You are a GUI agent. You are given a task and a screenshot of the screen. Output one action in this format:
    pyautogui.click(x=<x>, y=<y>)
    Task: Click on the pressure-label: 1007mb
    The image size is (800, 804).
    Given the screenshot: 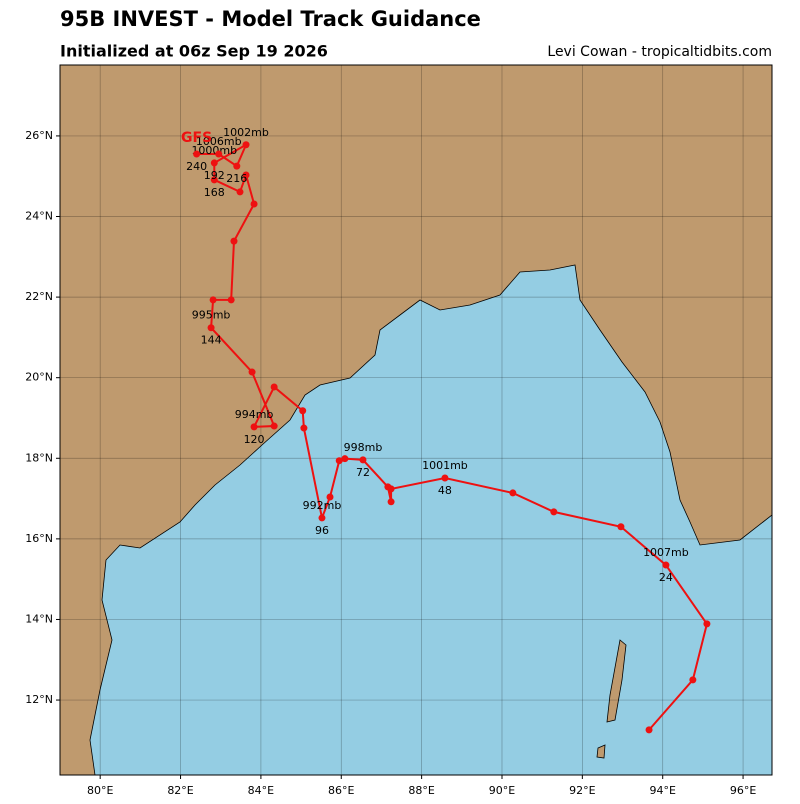 What is the action you would take?
    pyautogui.click(x=666, y=552)
    